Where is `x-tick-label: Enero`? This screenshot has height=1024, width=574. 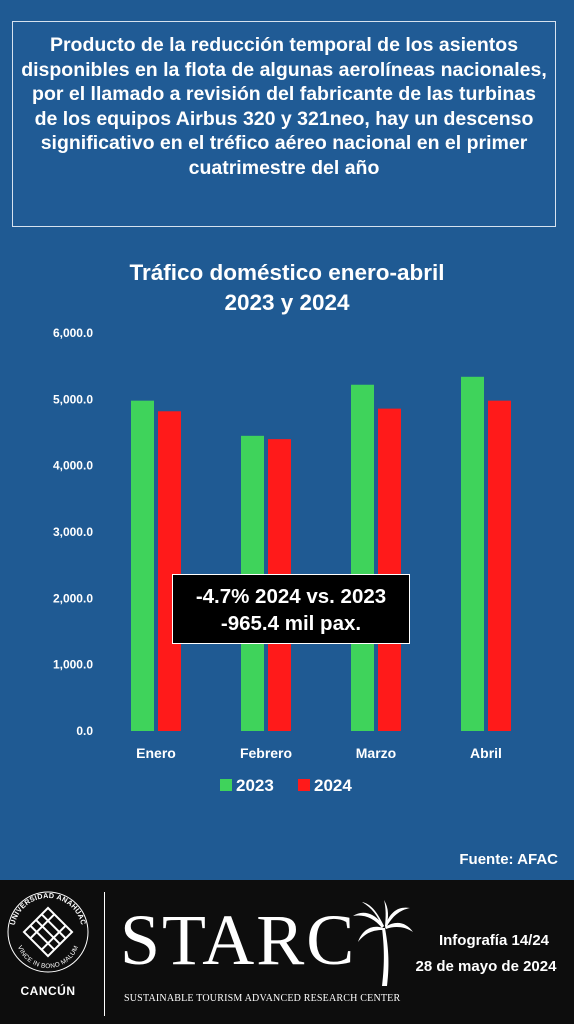
x-tick-label: Enero is located at coordinates (156, 753).